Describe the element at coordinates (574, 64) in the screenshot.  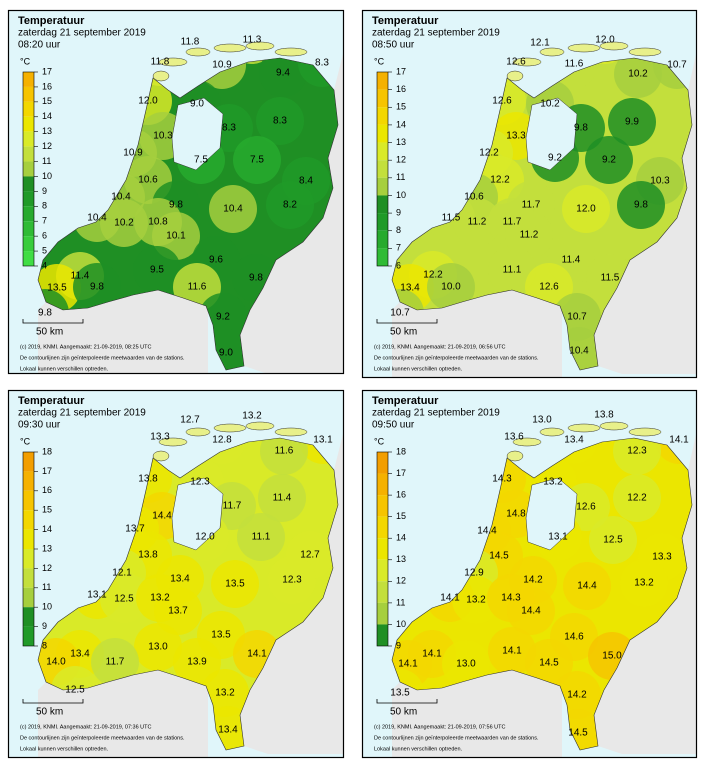
I see `station-value: 11.6` at that location.